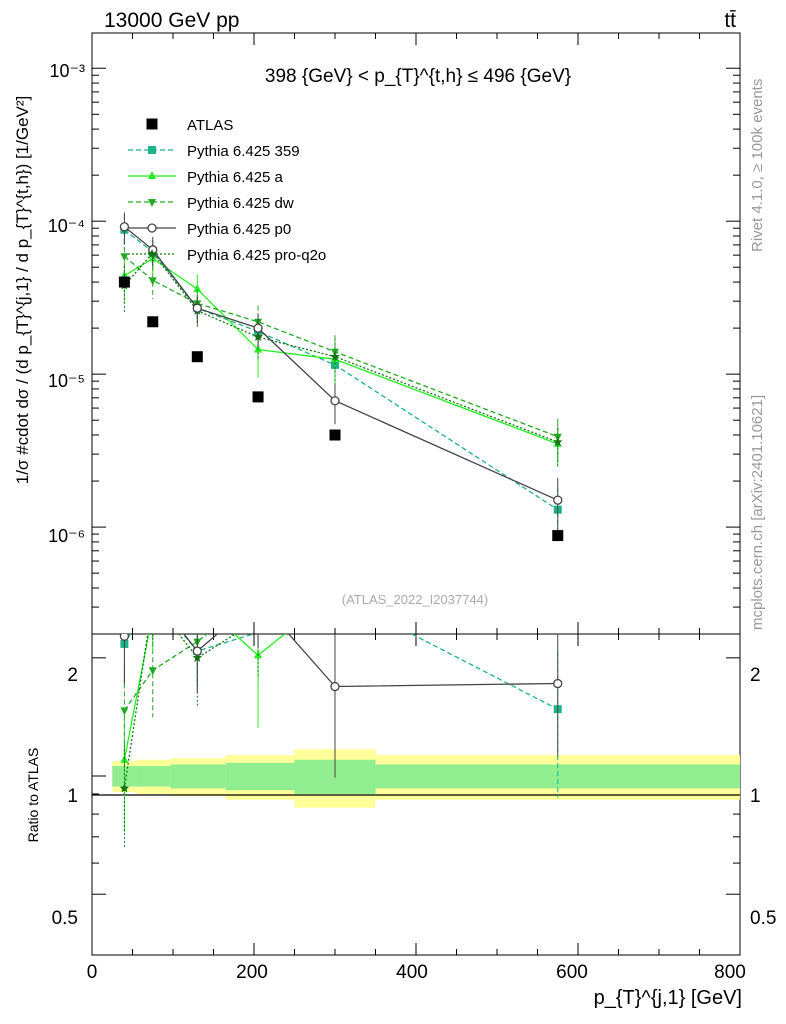  I want to click on legend-item-atlas: ATLAS, so click(189, 125).